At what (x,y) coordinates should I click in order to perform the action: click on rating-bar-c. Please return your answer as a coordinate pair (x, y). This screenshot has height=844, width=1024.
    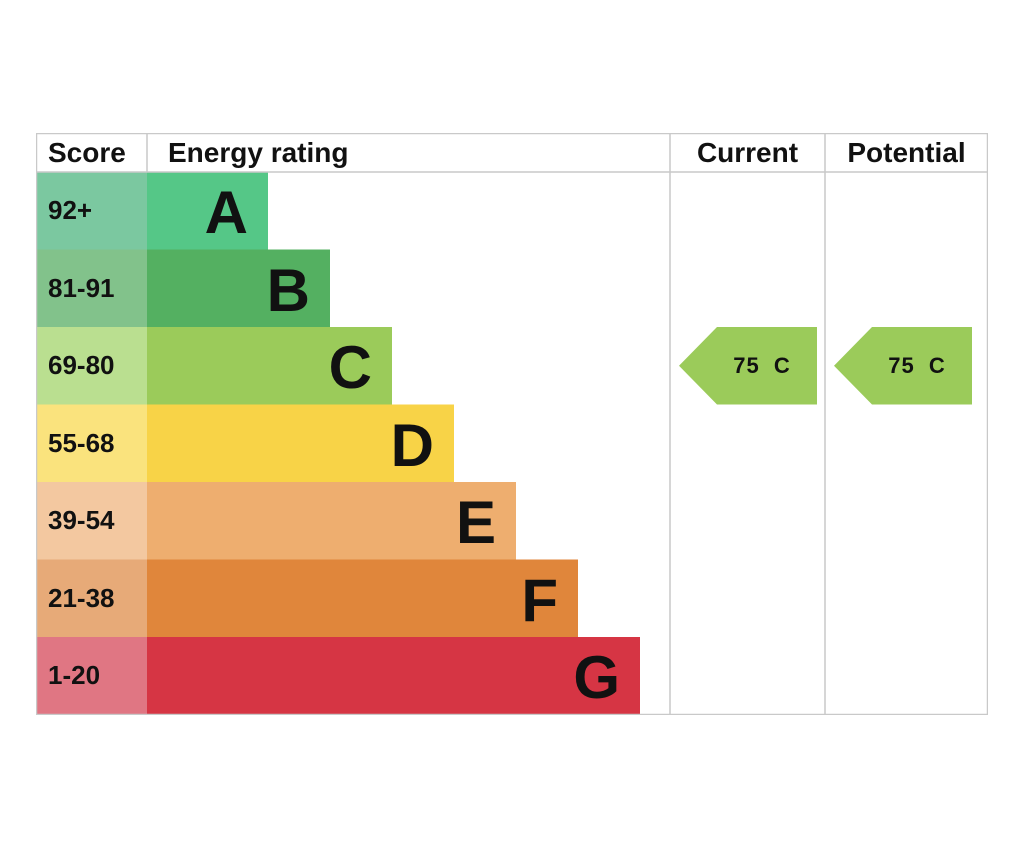
    Looking at the image, I should click on (269, 366).